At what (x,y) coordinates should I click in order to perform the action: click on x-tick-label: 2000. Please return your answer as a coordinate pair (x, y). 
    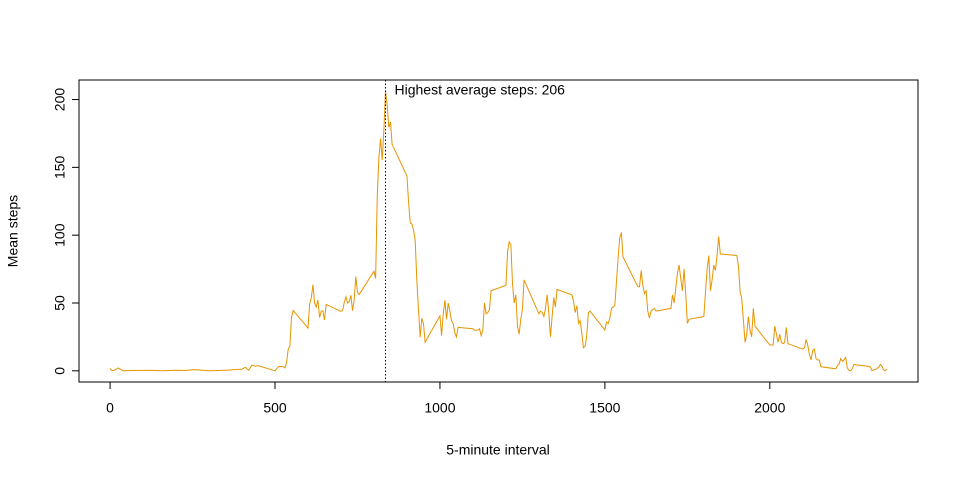
    Looking at the image, I should click on (769, 408).